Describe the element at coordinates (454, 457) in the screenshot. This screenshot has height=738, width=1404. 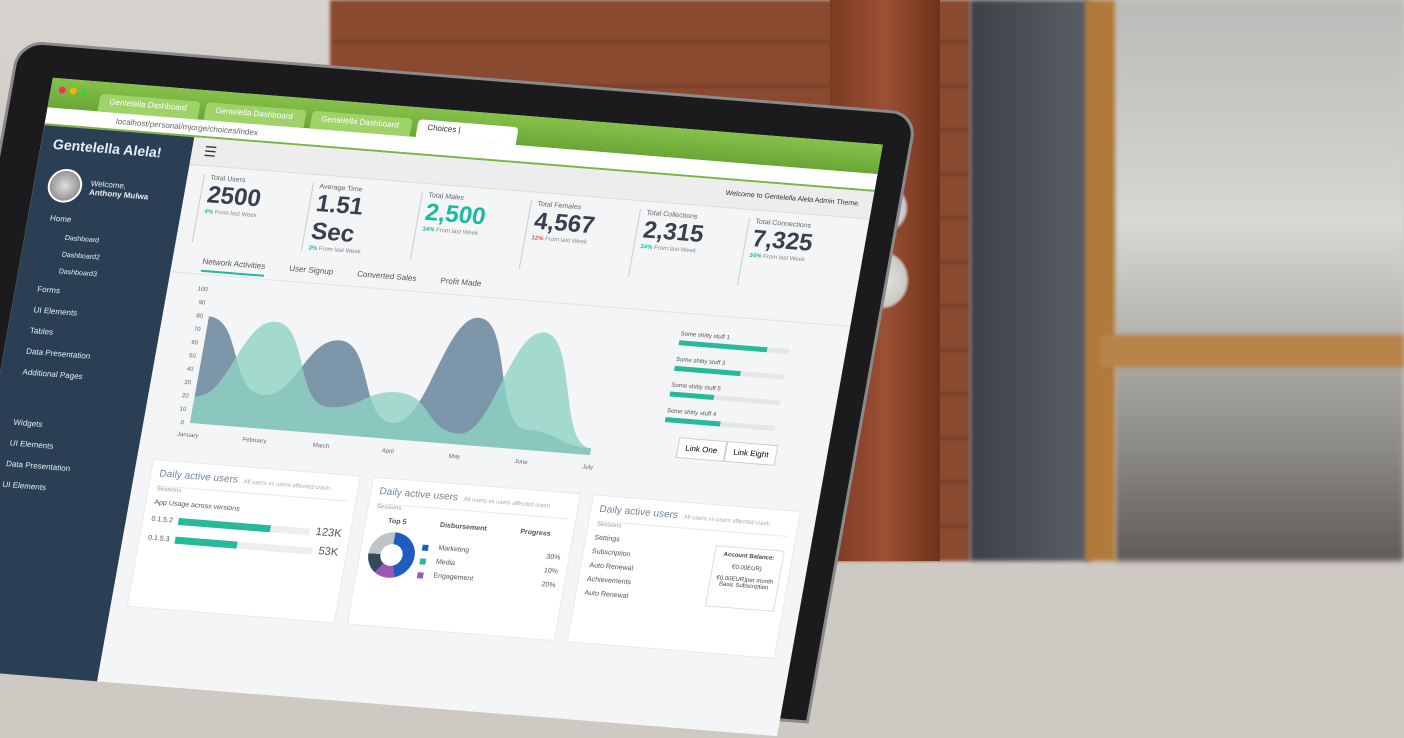
I see `x-tick-label: May` at that location.